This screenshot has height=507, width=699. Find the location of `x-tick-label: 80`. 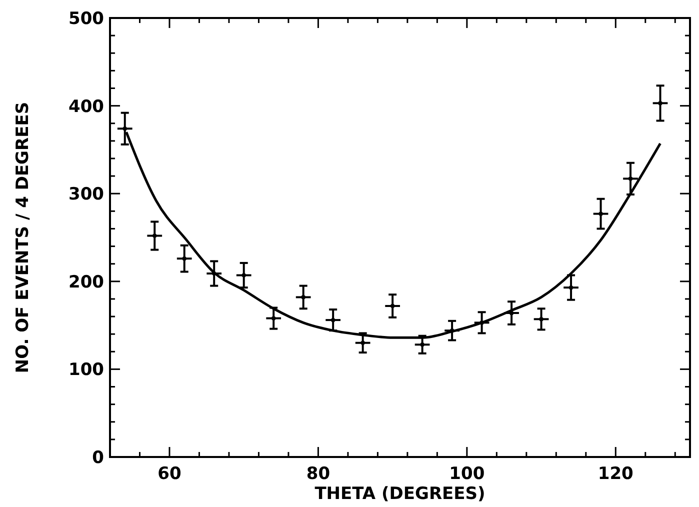

x-tick-label: 80 is located at coordinates (318, 474).